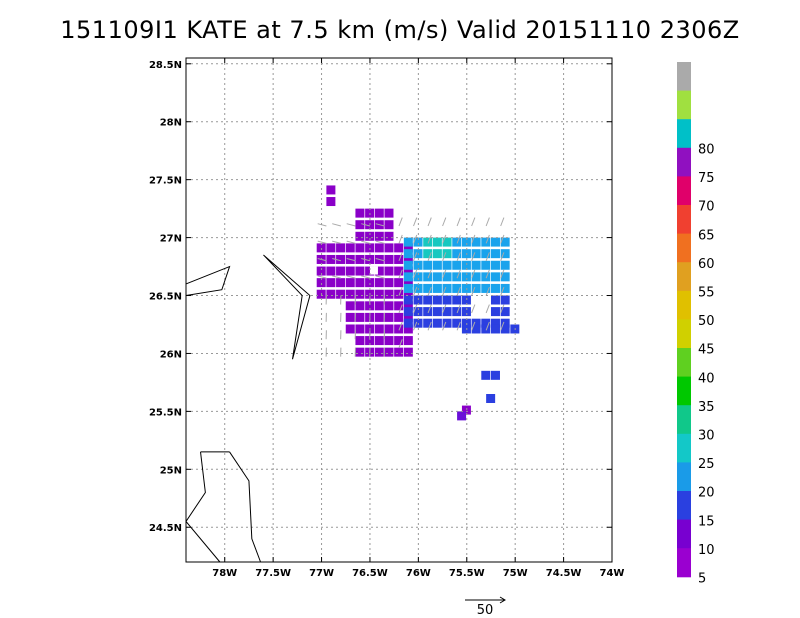 The image size is (800, 618). I want to click on lat-tick-label: 26N, so click(171, 354).